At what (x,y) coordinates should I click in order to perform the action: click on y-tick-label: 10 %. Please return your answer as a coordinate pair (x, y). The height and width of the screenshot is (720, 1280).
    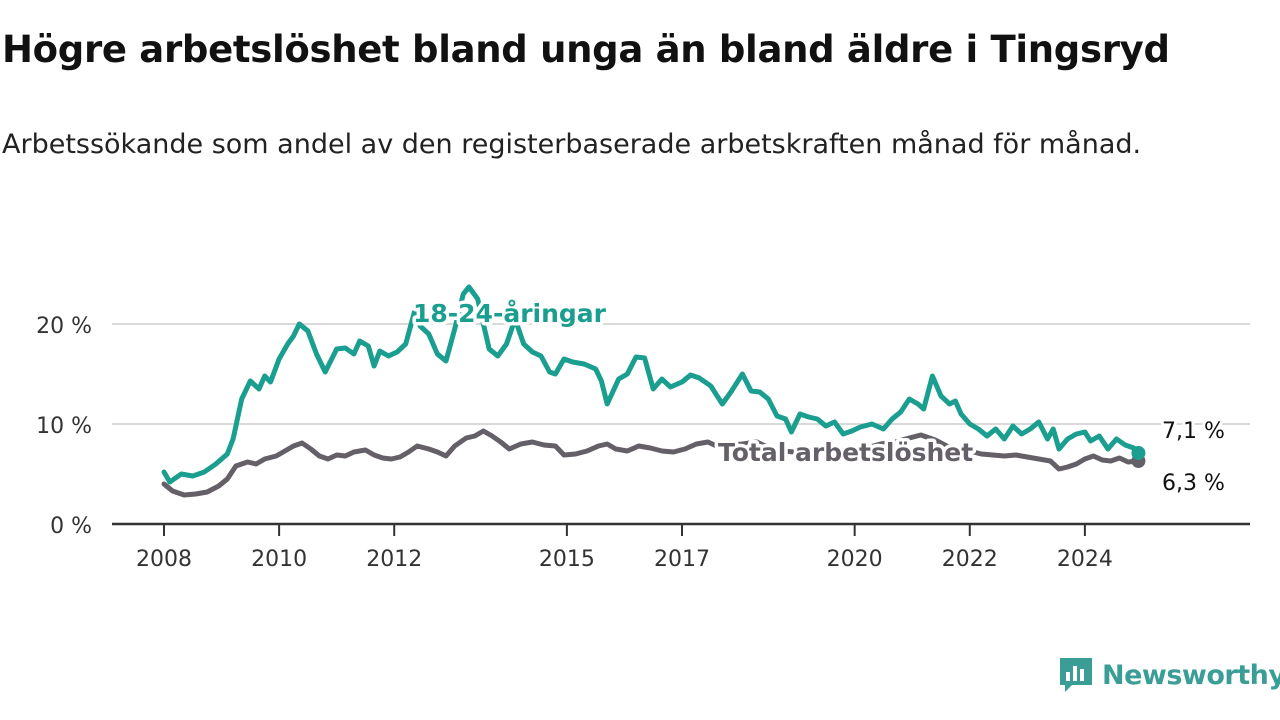
    Looking at the image, I should click on (64, 426).